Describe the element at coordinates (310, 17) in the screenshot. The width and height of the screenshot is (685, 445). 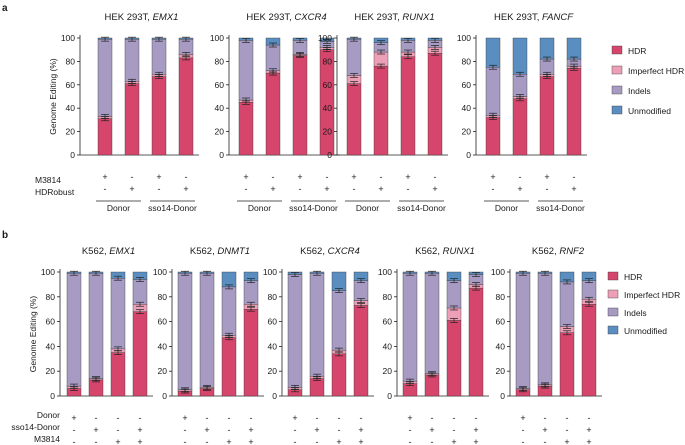
I see `chart-title-gene: CXCR4` at that location.